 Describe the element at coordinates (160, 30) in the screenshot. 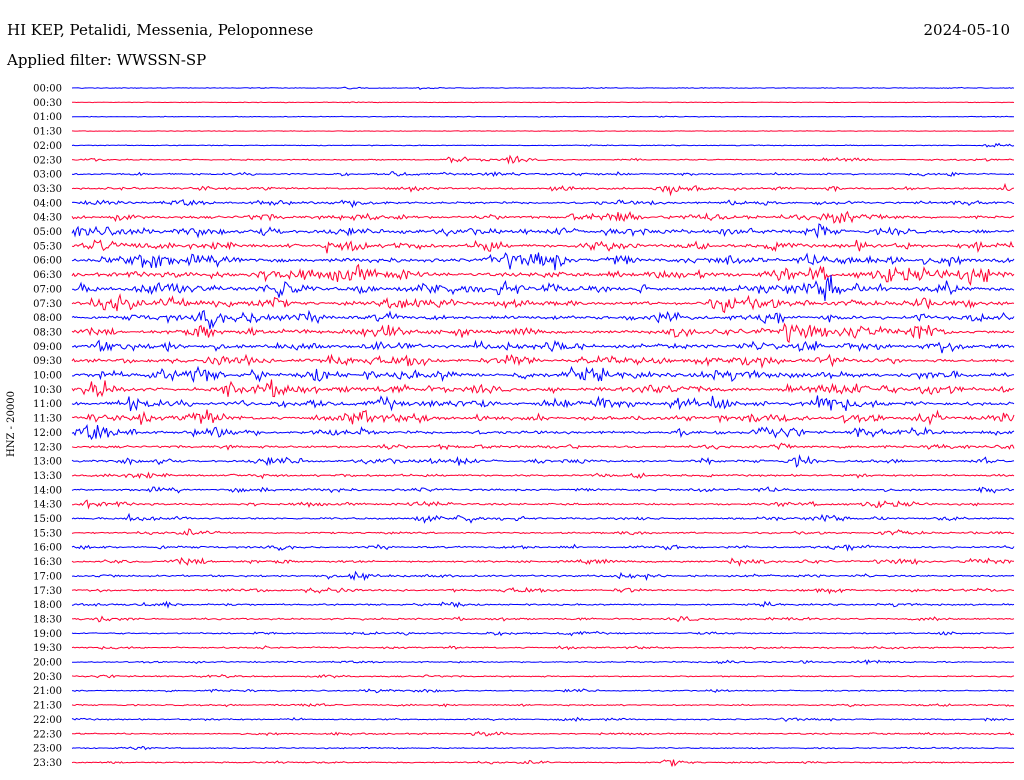

I see `station-title: HI KEP, Petalidi, Messenia, Peloponnese` at that location.